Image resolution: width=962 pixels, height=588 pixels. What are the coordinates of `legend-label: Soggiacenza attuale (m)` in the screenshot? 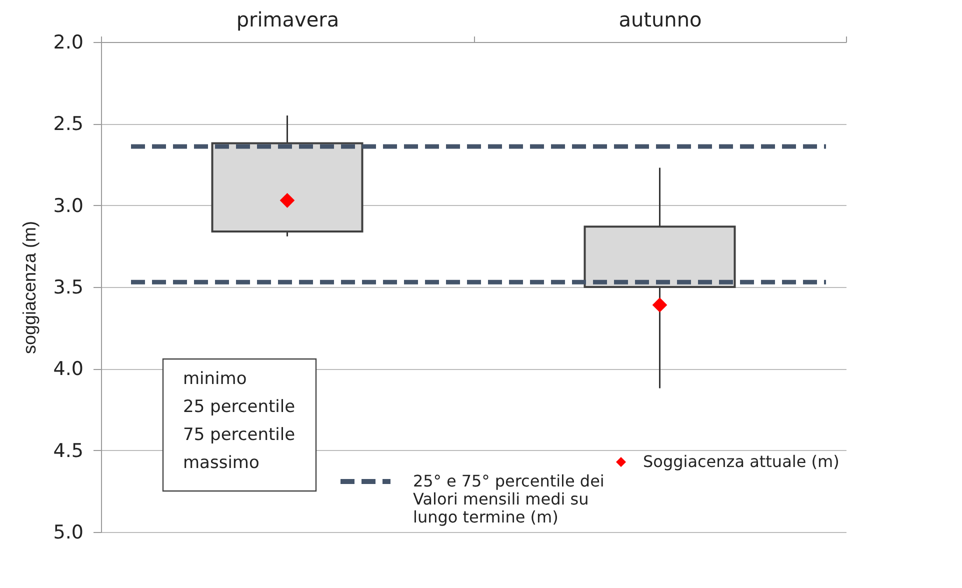 It's located at (741, 461).